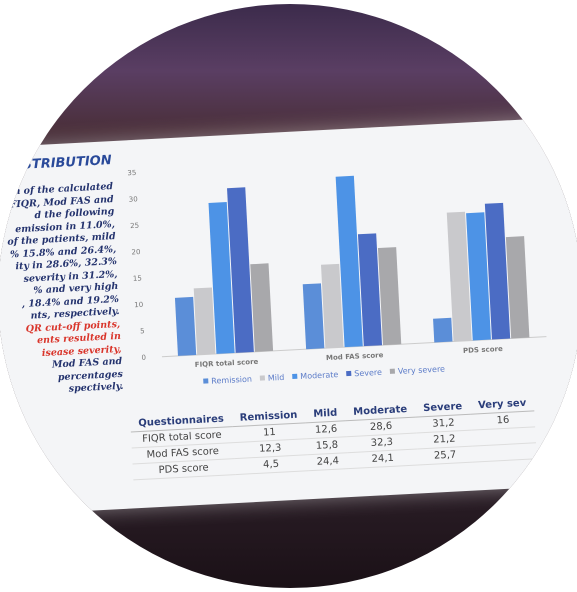 Image resolution: width=577 pixels, height=592 pixels. I want to click on table-cell, so click(505, 452).